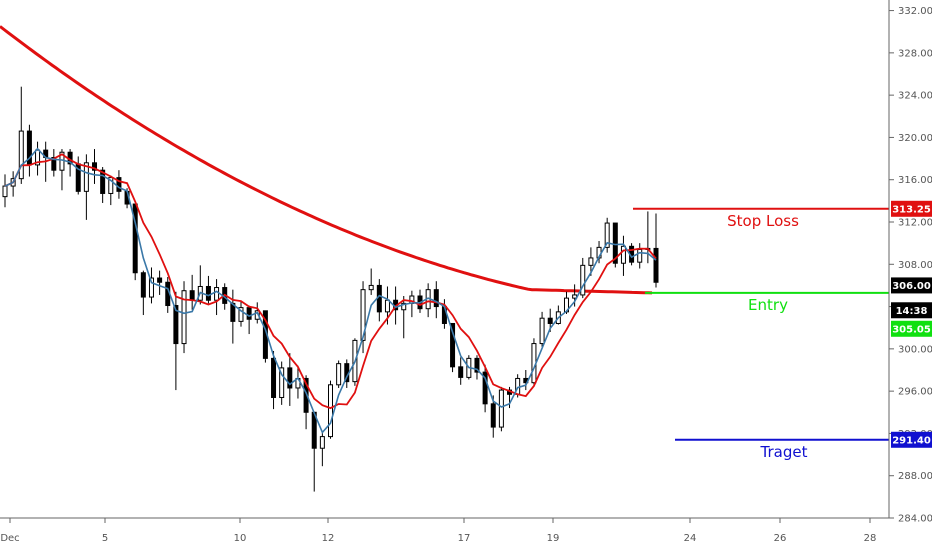 This screenshot has width=932, height=550. I want to click on price-tick-label: 316.00, so click(915, 180).